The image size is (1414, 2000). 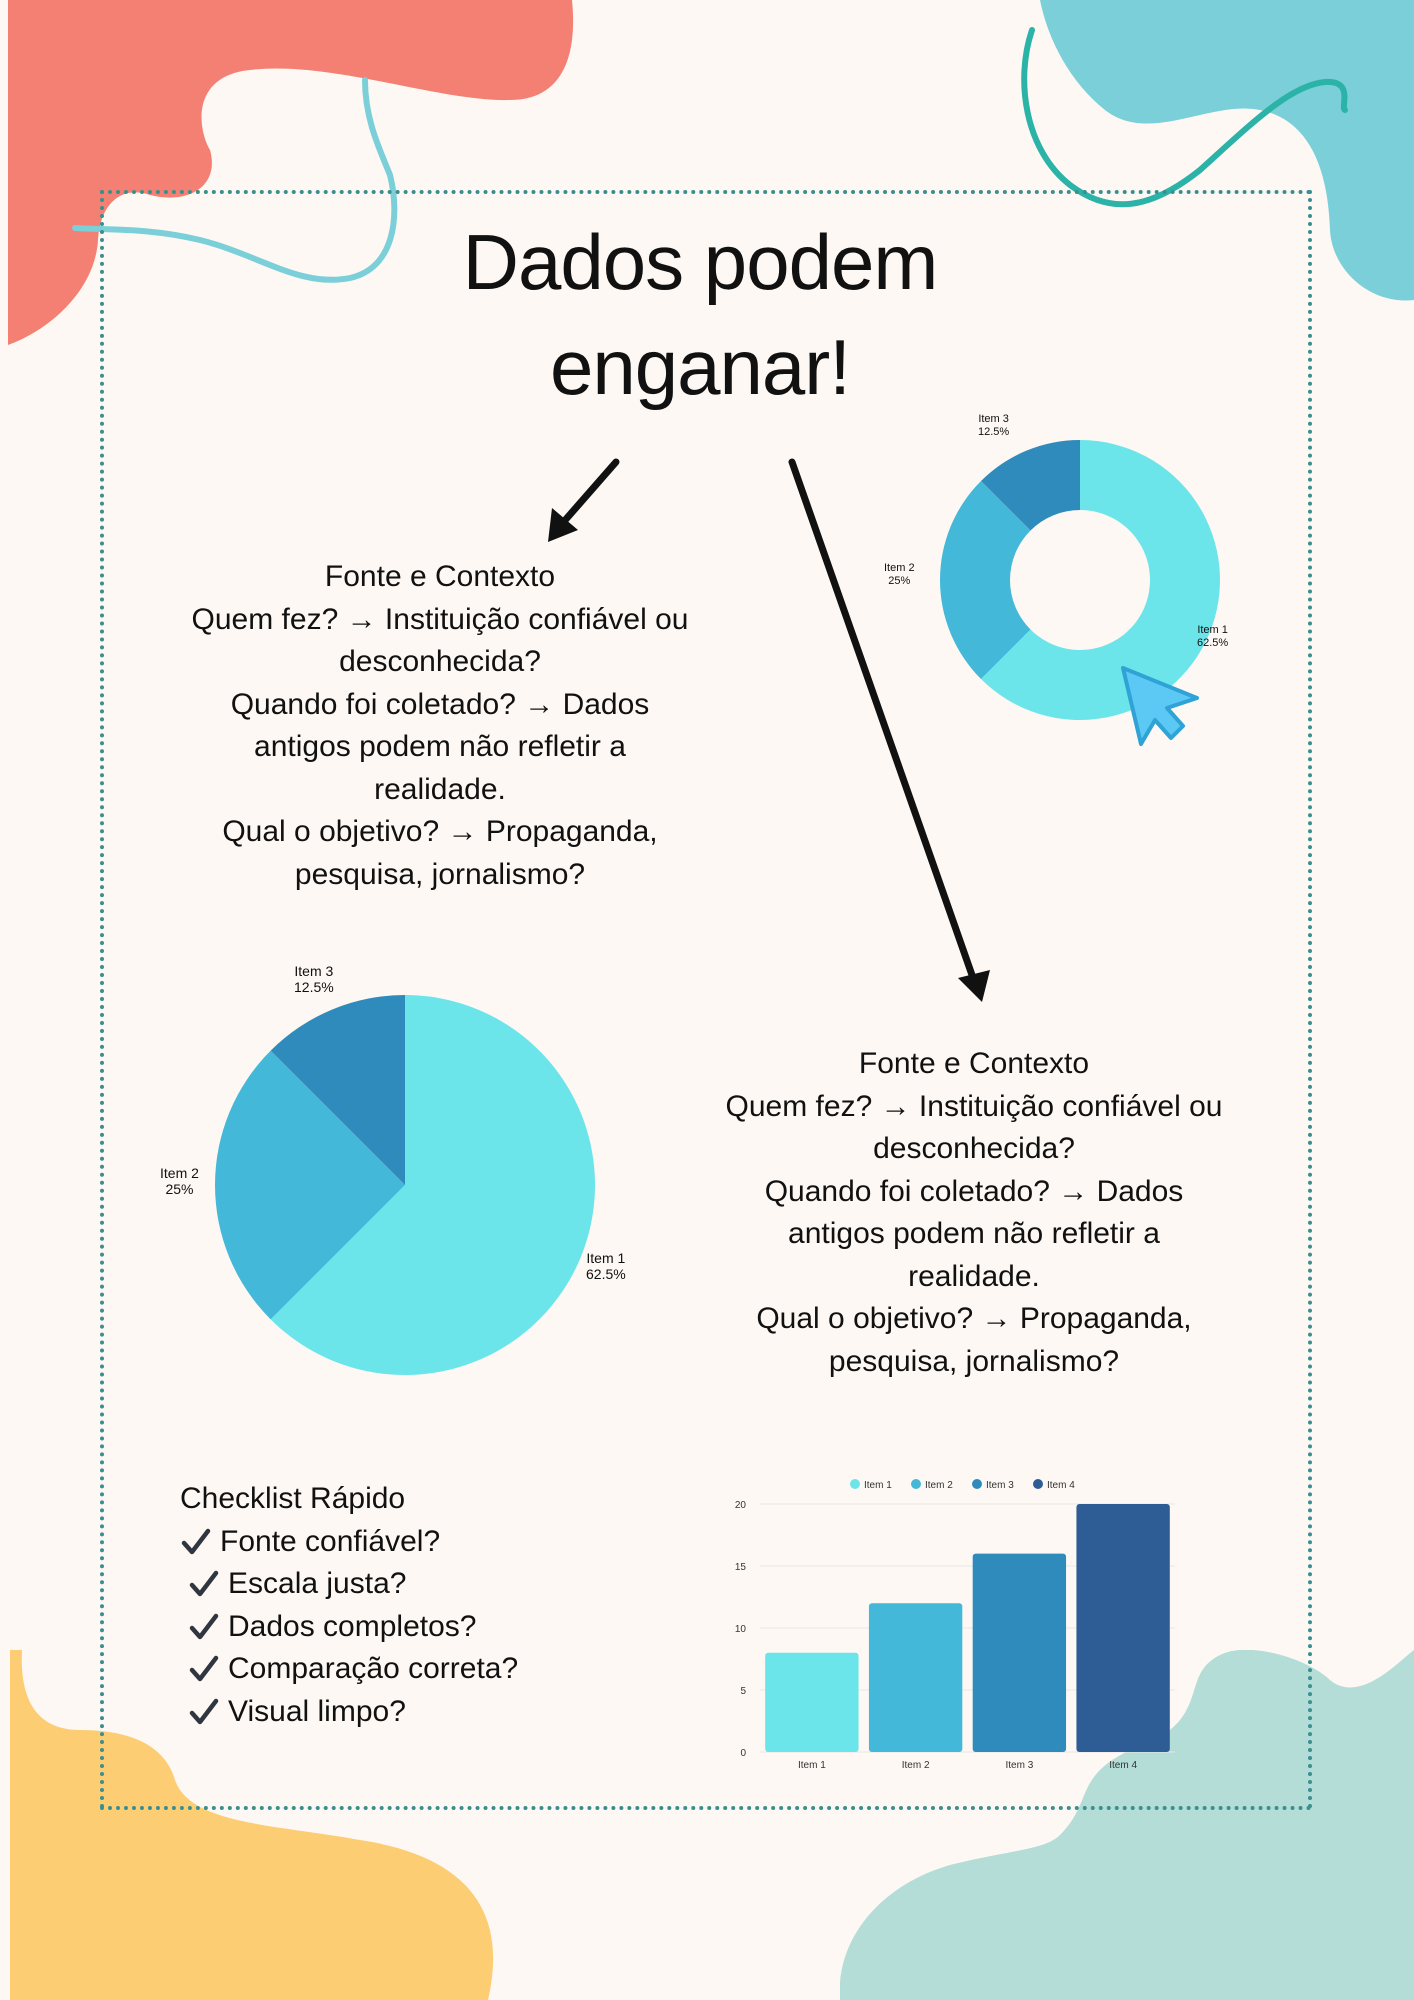 What do you see at coordinates (812, 1765) in the screenshot?
I see `x-tick-label: Item 1` at bounding box center [812, 1765].